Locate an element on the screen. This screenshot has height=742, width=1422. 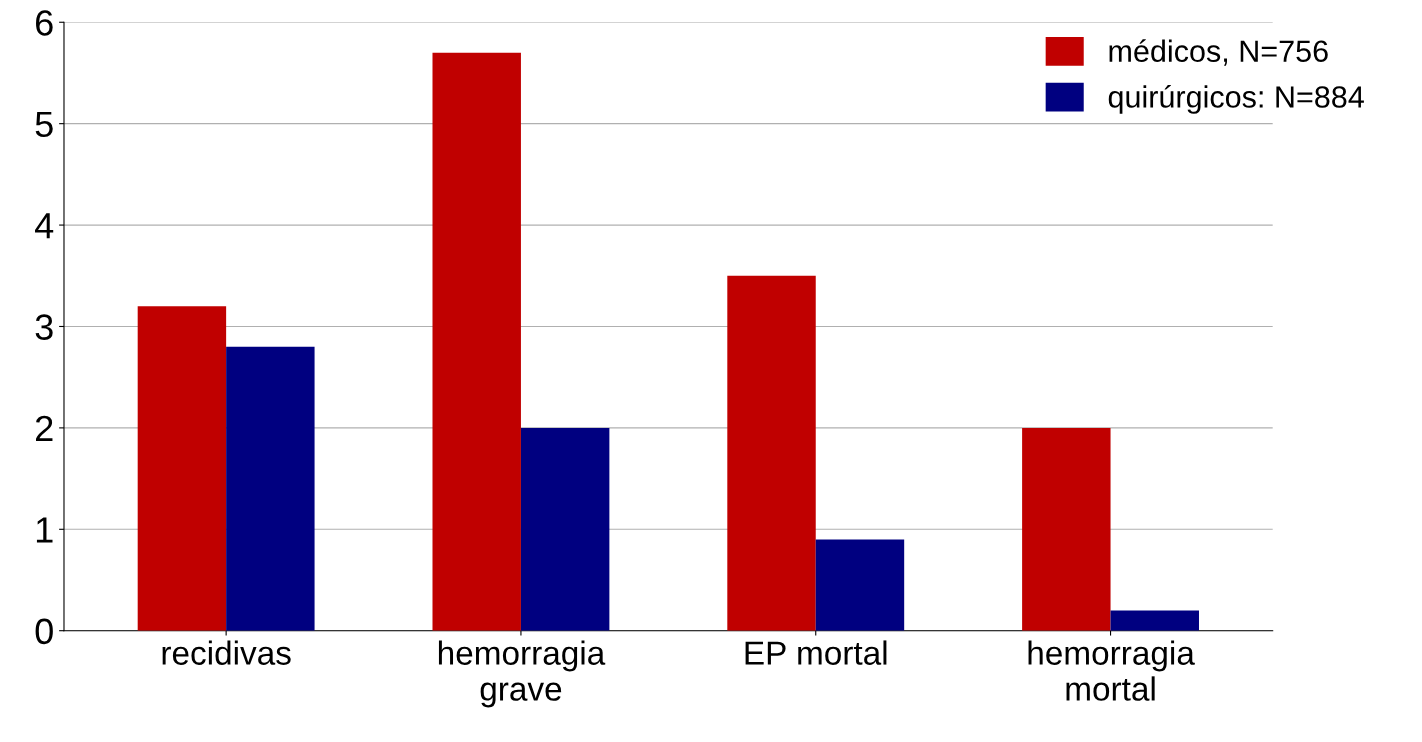
x-tick-label: hemorragia mortal is located at coordinates (1111, 670).